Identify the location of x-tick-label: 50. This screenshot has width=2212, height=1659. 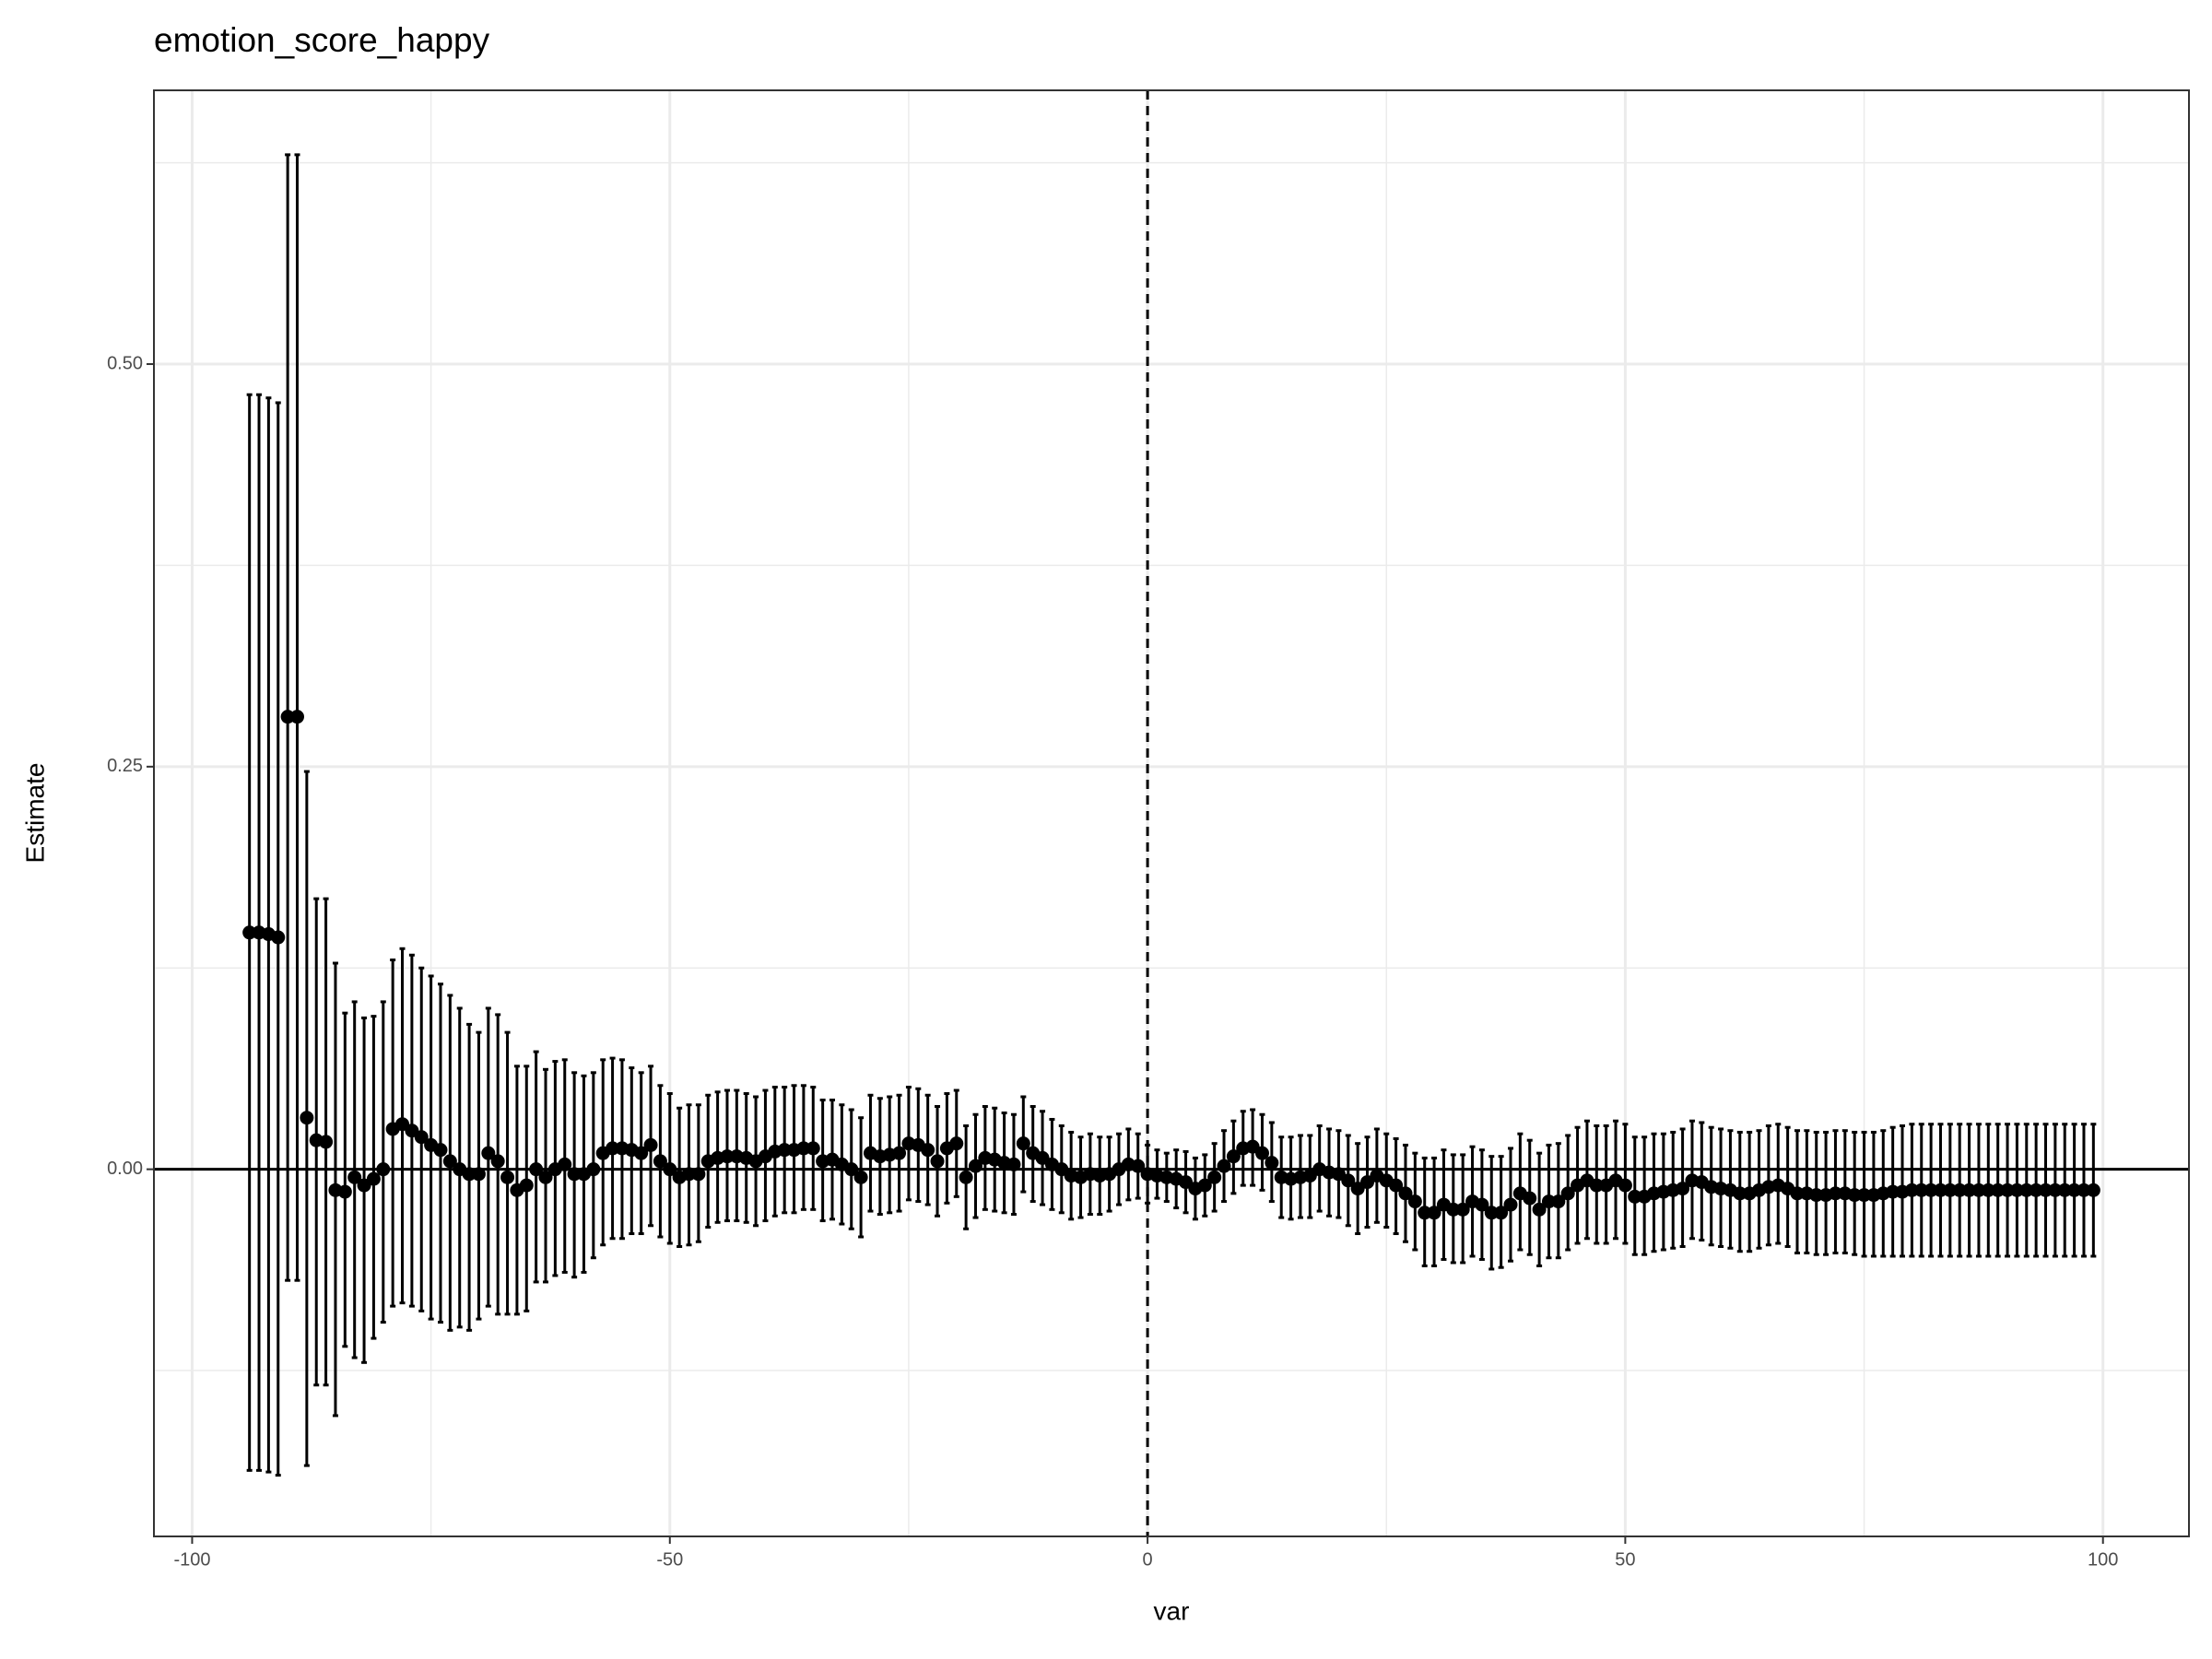
(1625, 1559).